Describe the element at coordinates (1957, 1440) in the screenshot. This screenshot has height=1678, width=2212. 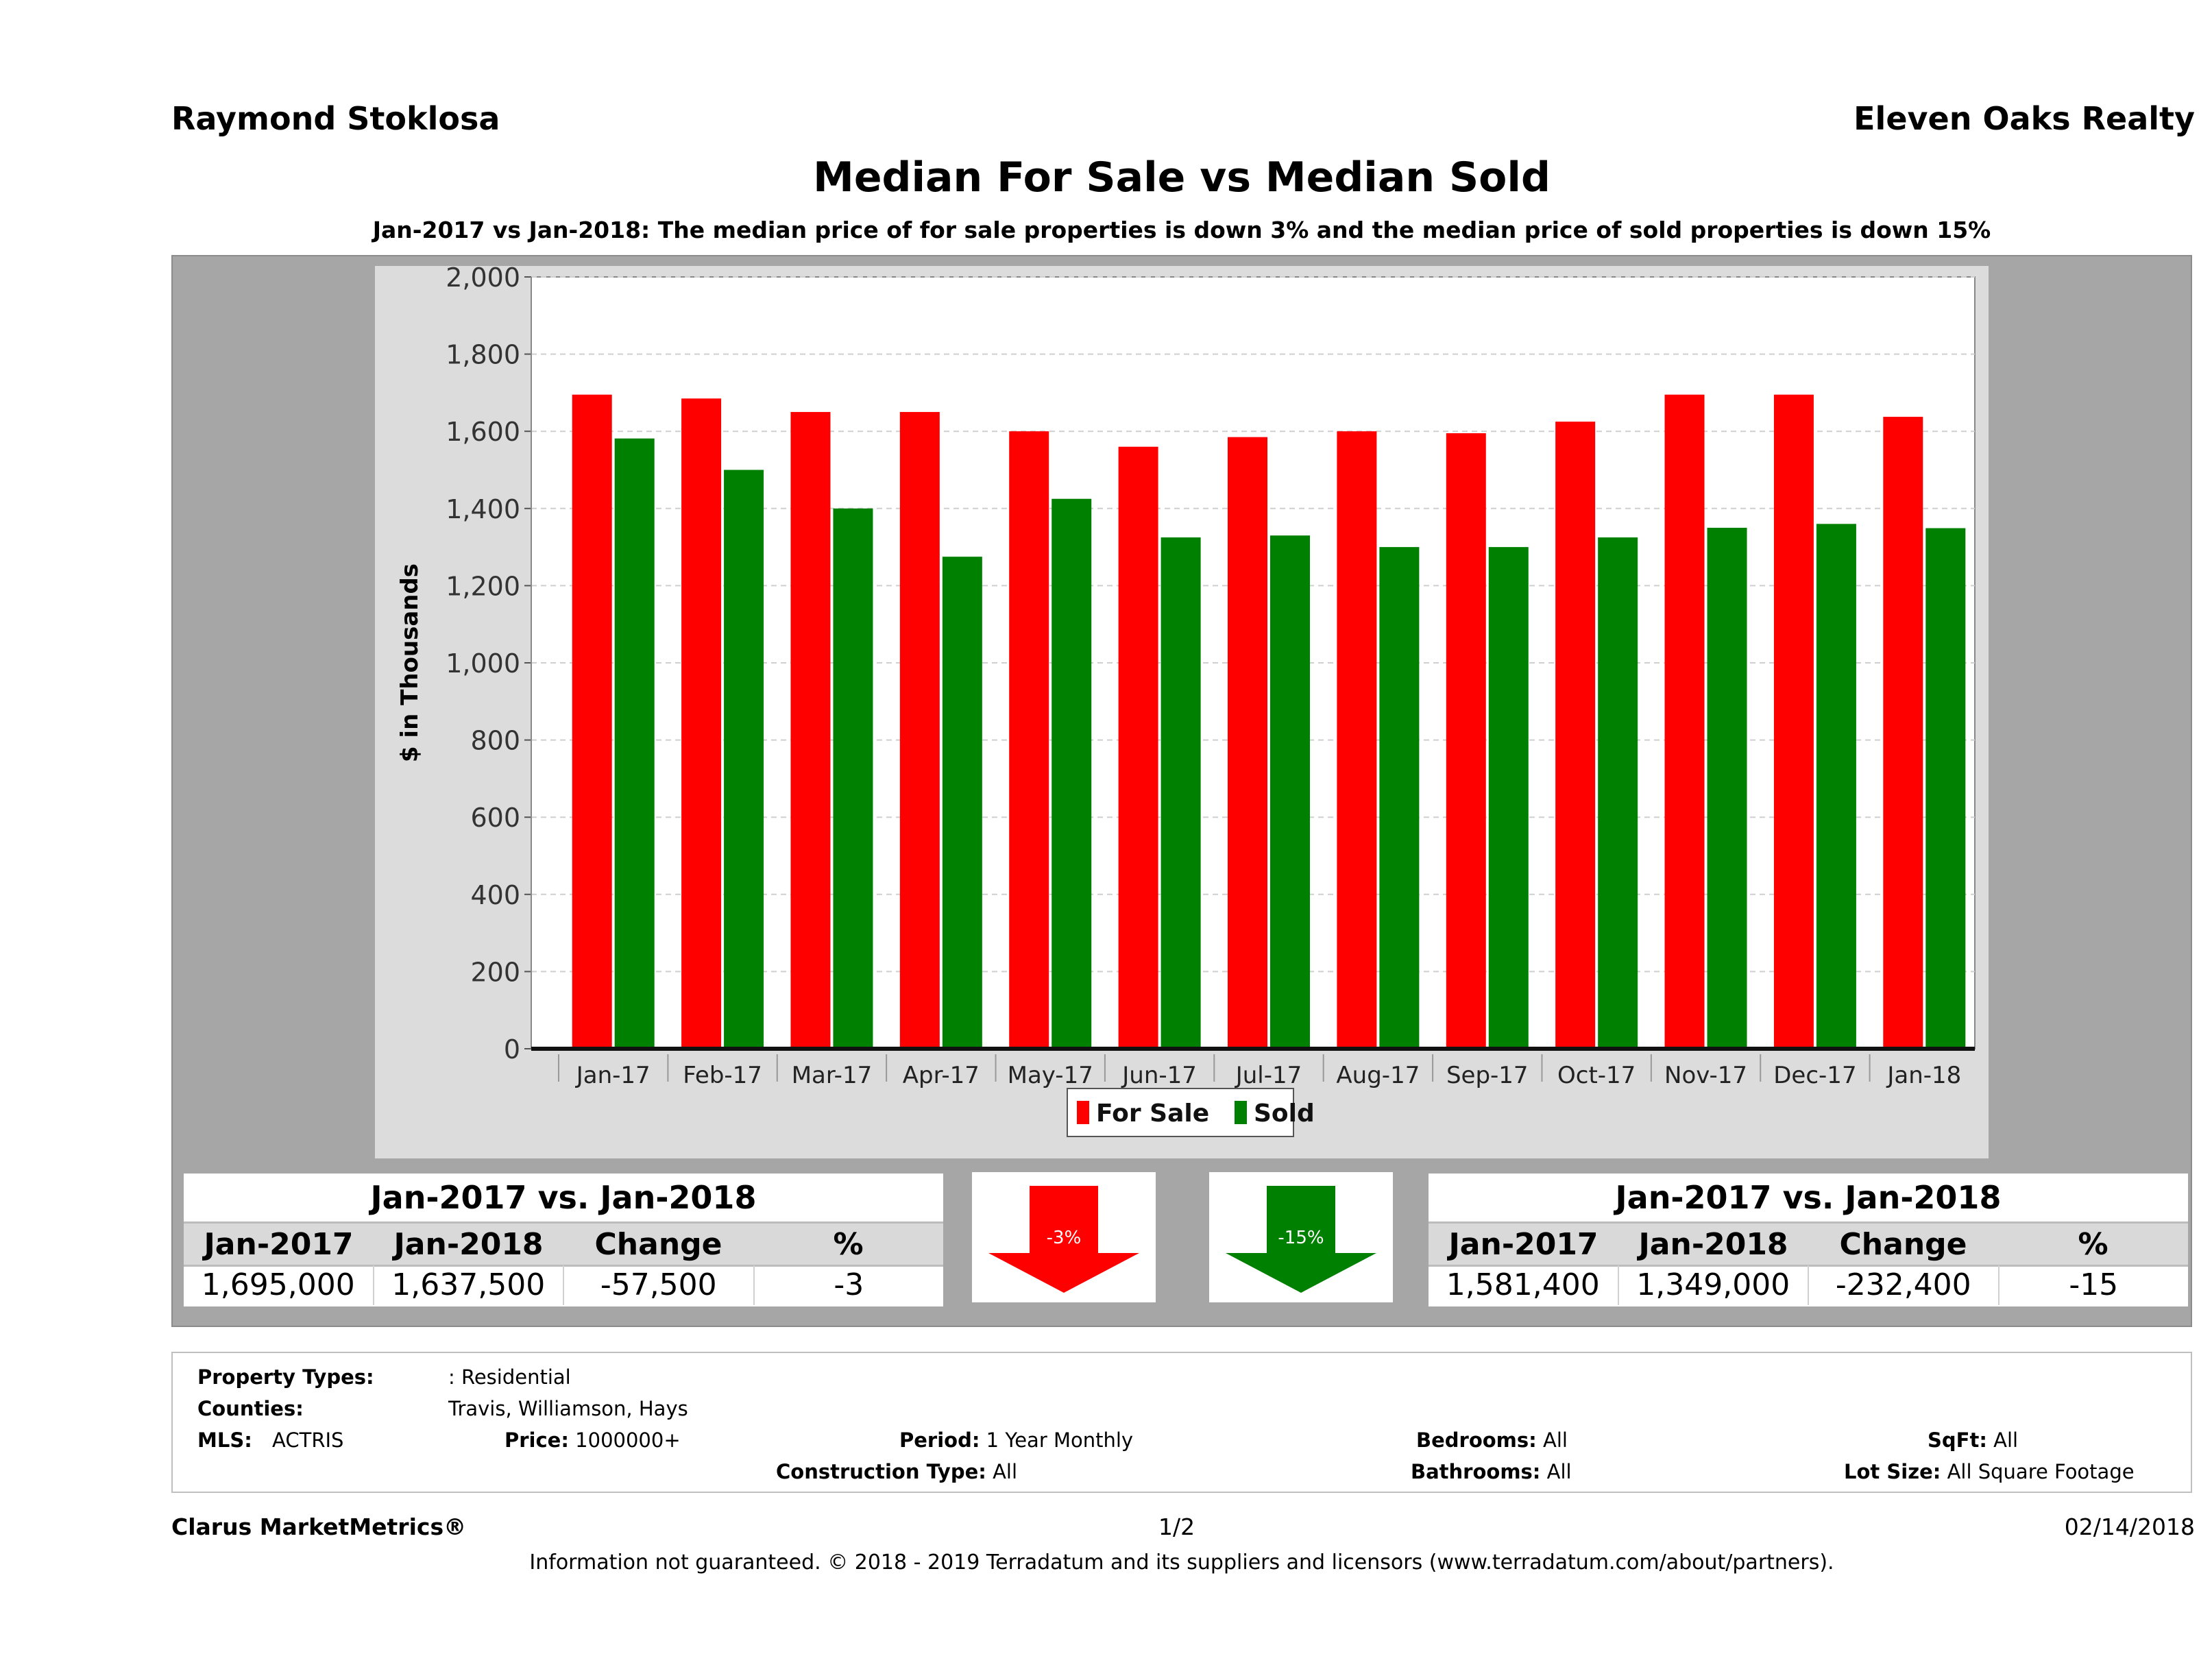
I see `sqft-label: SqFt:` at that location.